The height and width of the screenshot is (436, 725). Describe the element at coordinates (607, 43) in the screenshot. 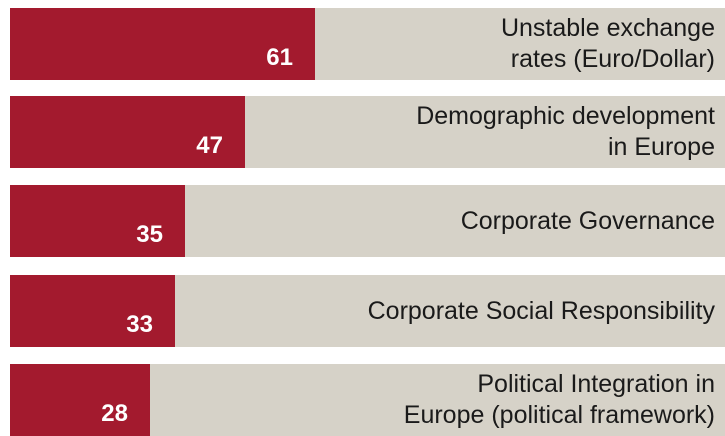

I see `category-label: Unstable exchange rates (Euro/Dollar)` at that location.